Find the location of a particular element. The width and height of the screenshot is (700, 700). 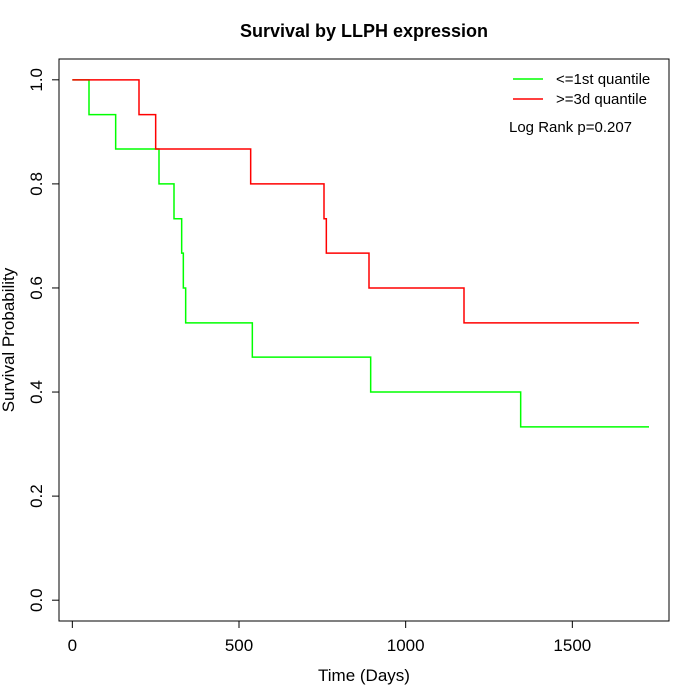

x-tick-label: 500 is located at coordinates (239, 645).